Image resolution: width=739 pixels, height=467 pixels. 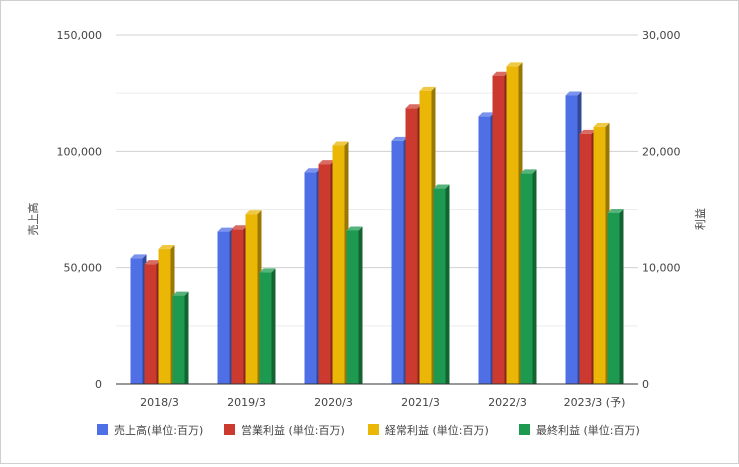 I want to click on left-axis-ticks: 0 50,000 100,000 150,000, so click(x=80, y=210).